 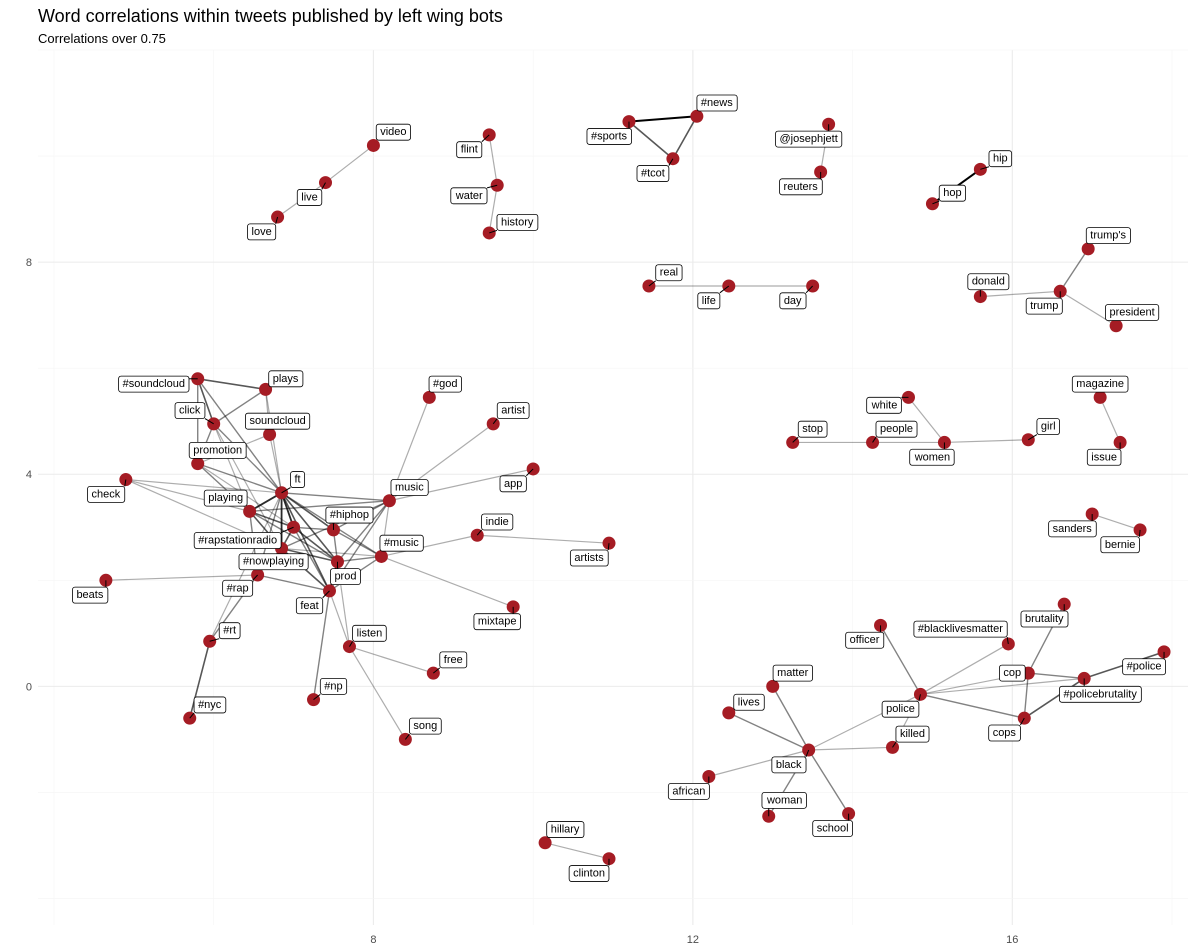 What do you see at coordinates (651, 140) in the screenshot?
I see `edge-#sports-#tcot` at bounding box center [651, 140].